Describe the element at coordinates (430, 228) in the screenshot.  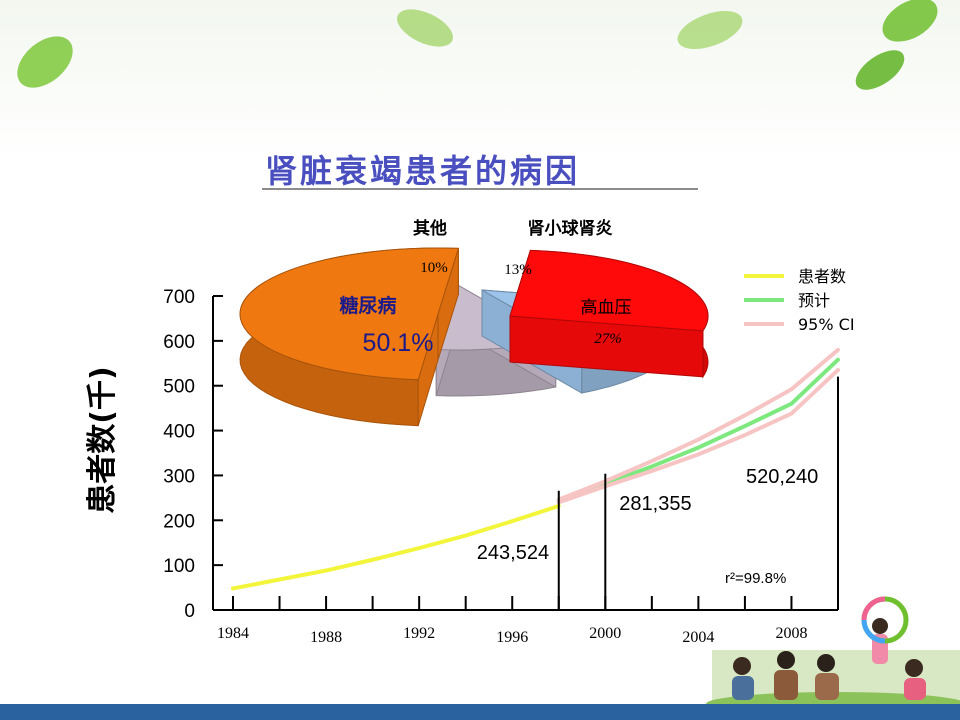
I see `pie-label: 其他` at that location.